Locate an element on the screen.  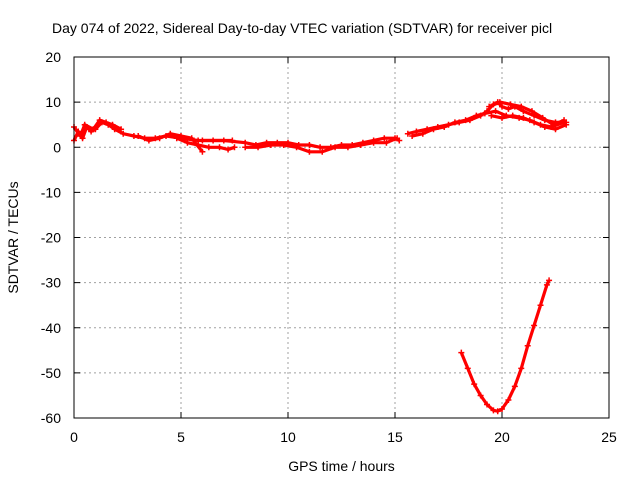
x-tick-label: 25 is located at coordinates (609, 437).